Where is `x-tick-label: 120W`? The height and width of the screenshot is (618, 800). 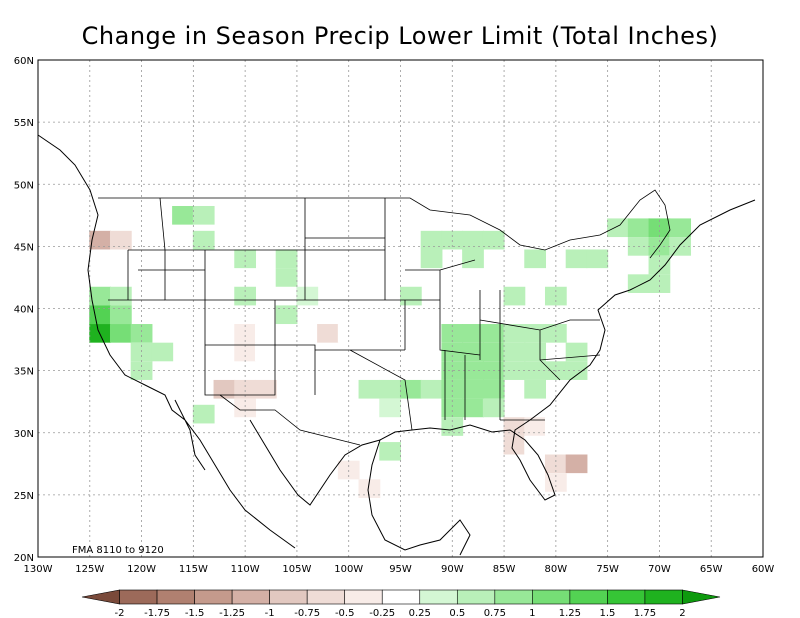 x-tick-label: 120W is located at coordinates (141, 569).